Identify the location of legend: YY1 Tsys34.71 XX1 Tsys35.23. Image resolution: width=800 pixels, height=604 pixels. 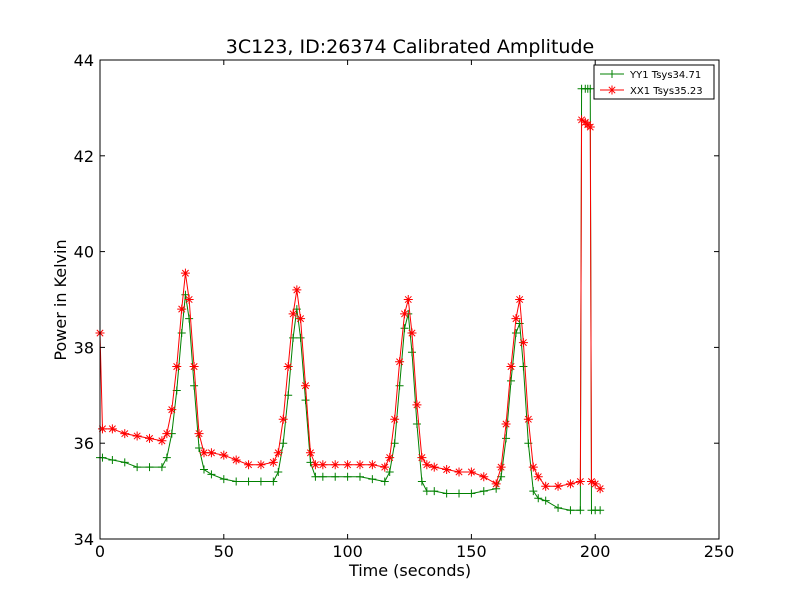
(654, 82).